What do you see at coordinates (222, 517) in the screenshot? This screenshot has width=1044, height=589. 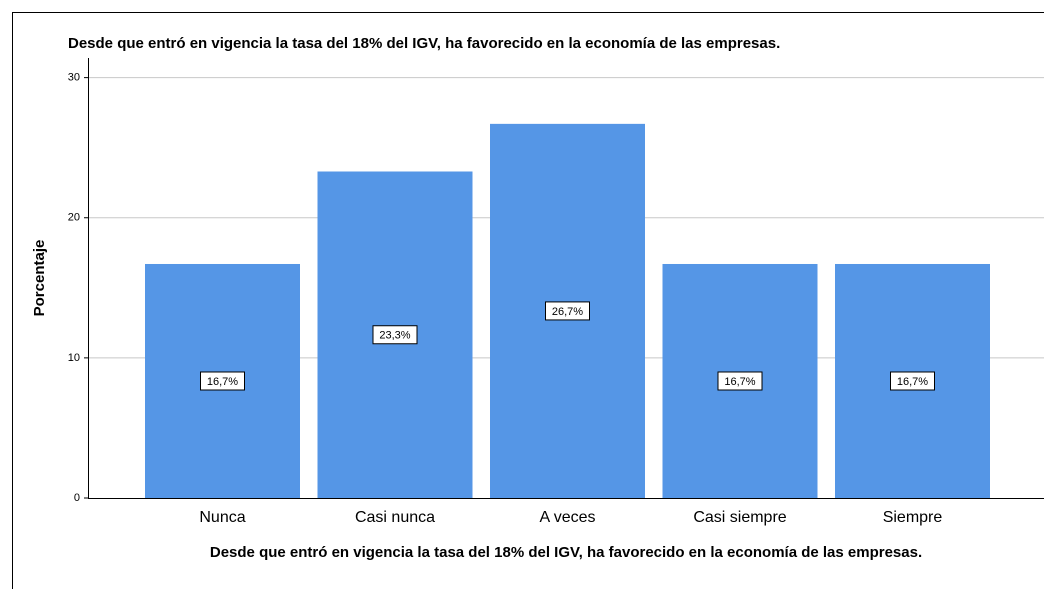 I see `x-tick-label: Nunca` at bounding box center [222, 517].